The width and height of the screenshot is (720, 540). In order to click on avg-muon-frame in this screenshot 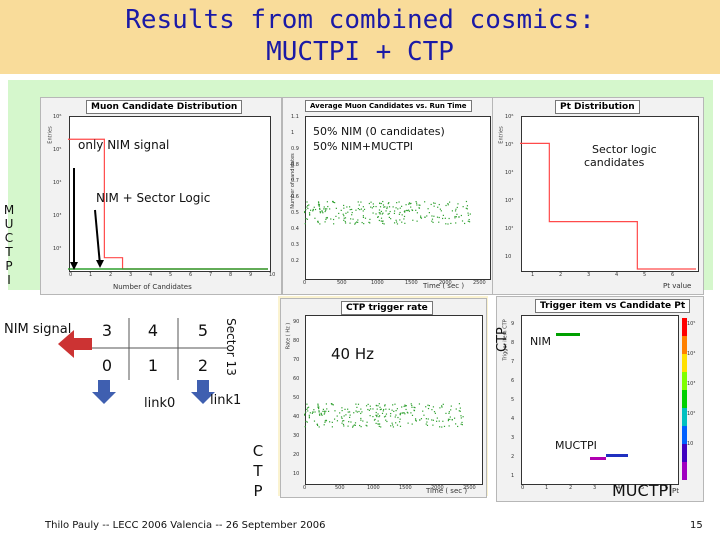, I will do `click(398, 198)`.